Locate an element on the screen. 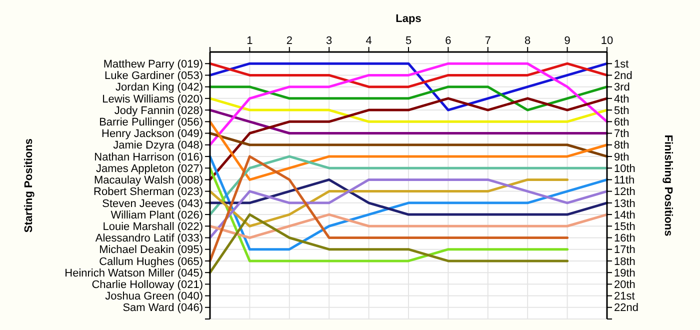  y-tick-label: 17th is located at coordinates (625, 250).